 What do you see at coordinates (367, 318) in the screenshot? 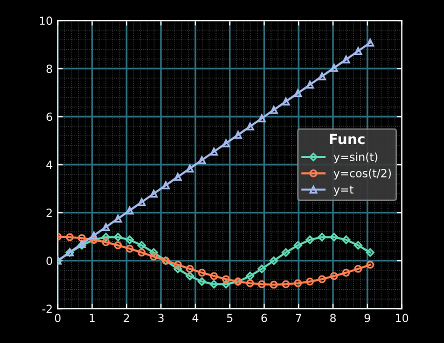
I see `x-tick-label: 9` at bounding box center [367, 318].